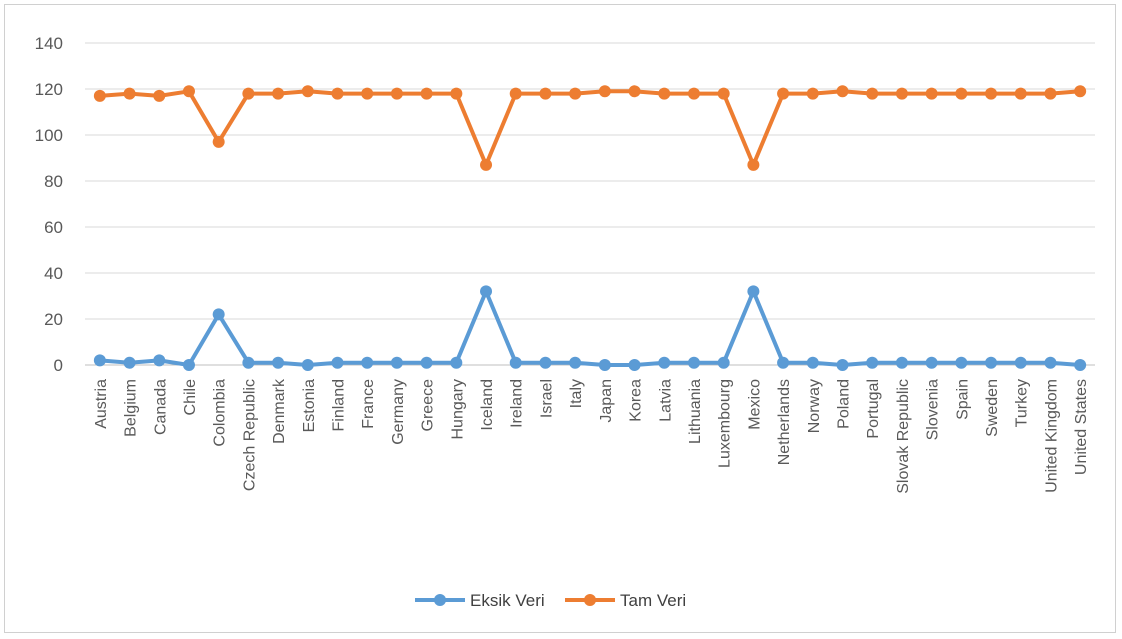 This screenshot has width=1122, height=639. I want to click on x-tick-label: Japan, so click(606, 401).